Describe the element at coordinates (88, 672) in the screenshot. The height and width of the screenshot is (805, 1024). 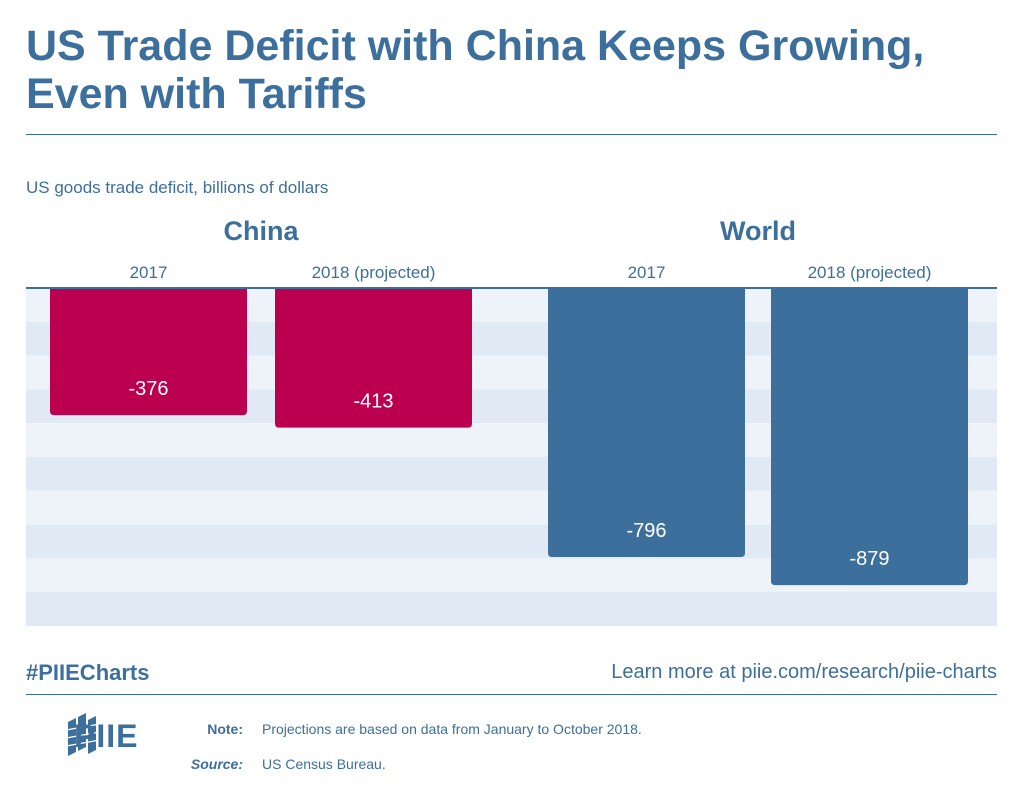
I see `hashtag: #PIIECharts` at that location.